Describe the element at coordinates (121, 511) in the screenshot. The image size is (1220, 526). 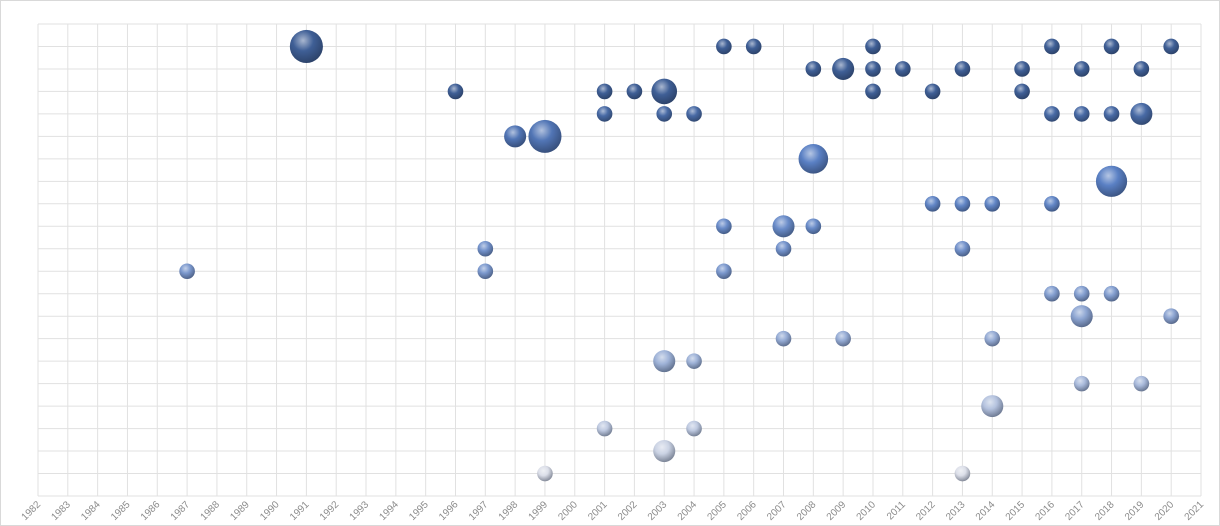
I see `x-tick-label: 1985` at that location.